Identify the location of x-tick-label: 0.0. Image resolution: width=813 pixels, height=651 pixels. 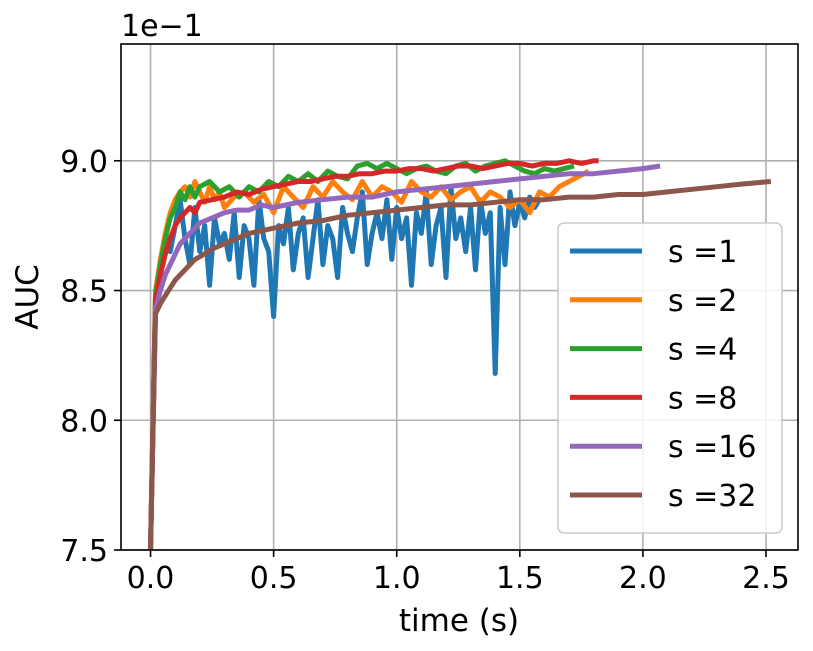
(151, 578).